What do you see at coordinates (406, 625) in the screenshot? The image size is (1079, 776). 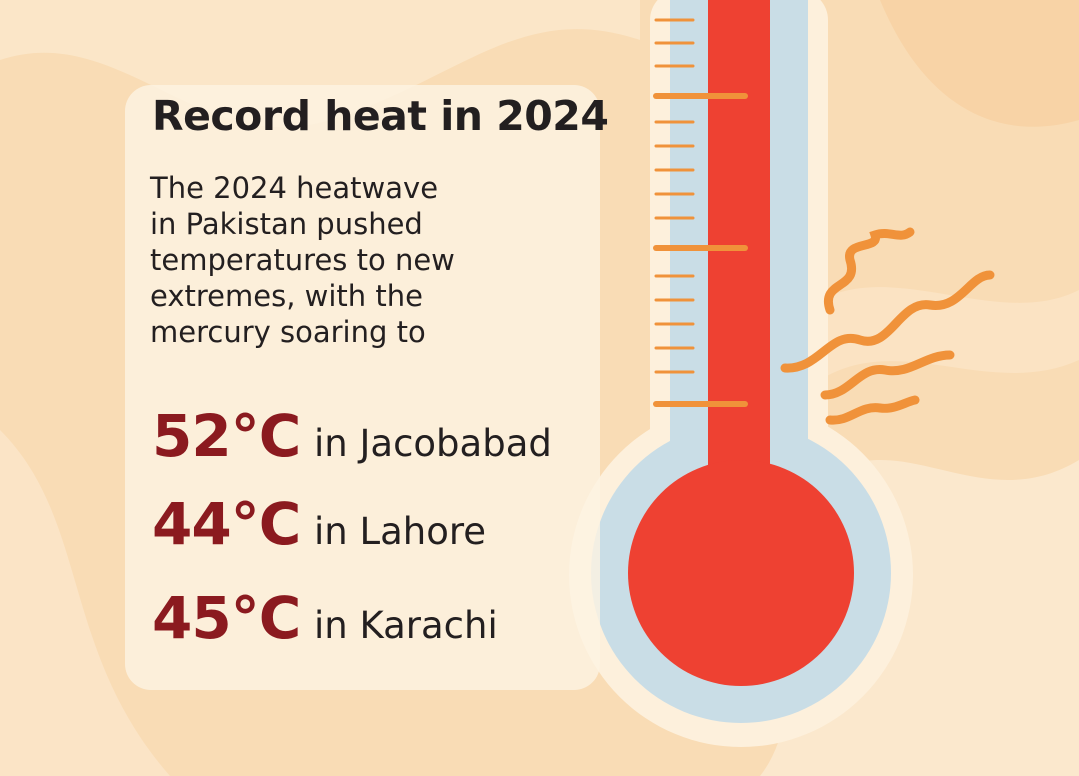 I see `place: in Karachi` at bounding box center [406, 625].